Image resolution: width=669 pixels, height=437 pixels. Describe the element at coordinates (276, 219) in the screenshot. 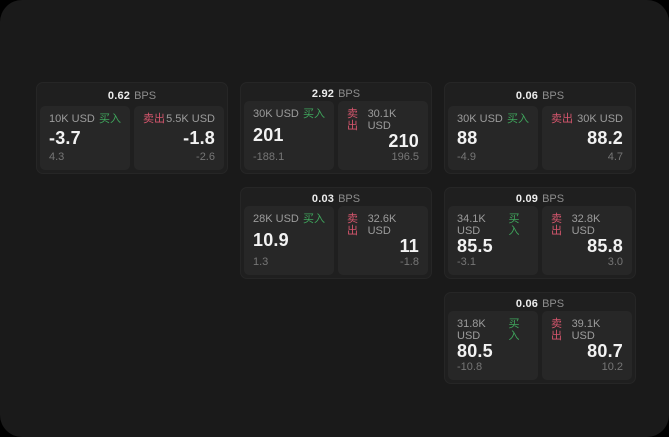

I see `buy-size-label: 28K USD` at that location.